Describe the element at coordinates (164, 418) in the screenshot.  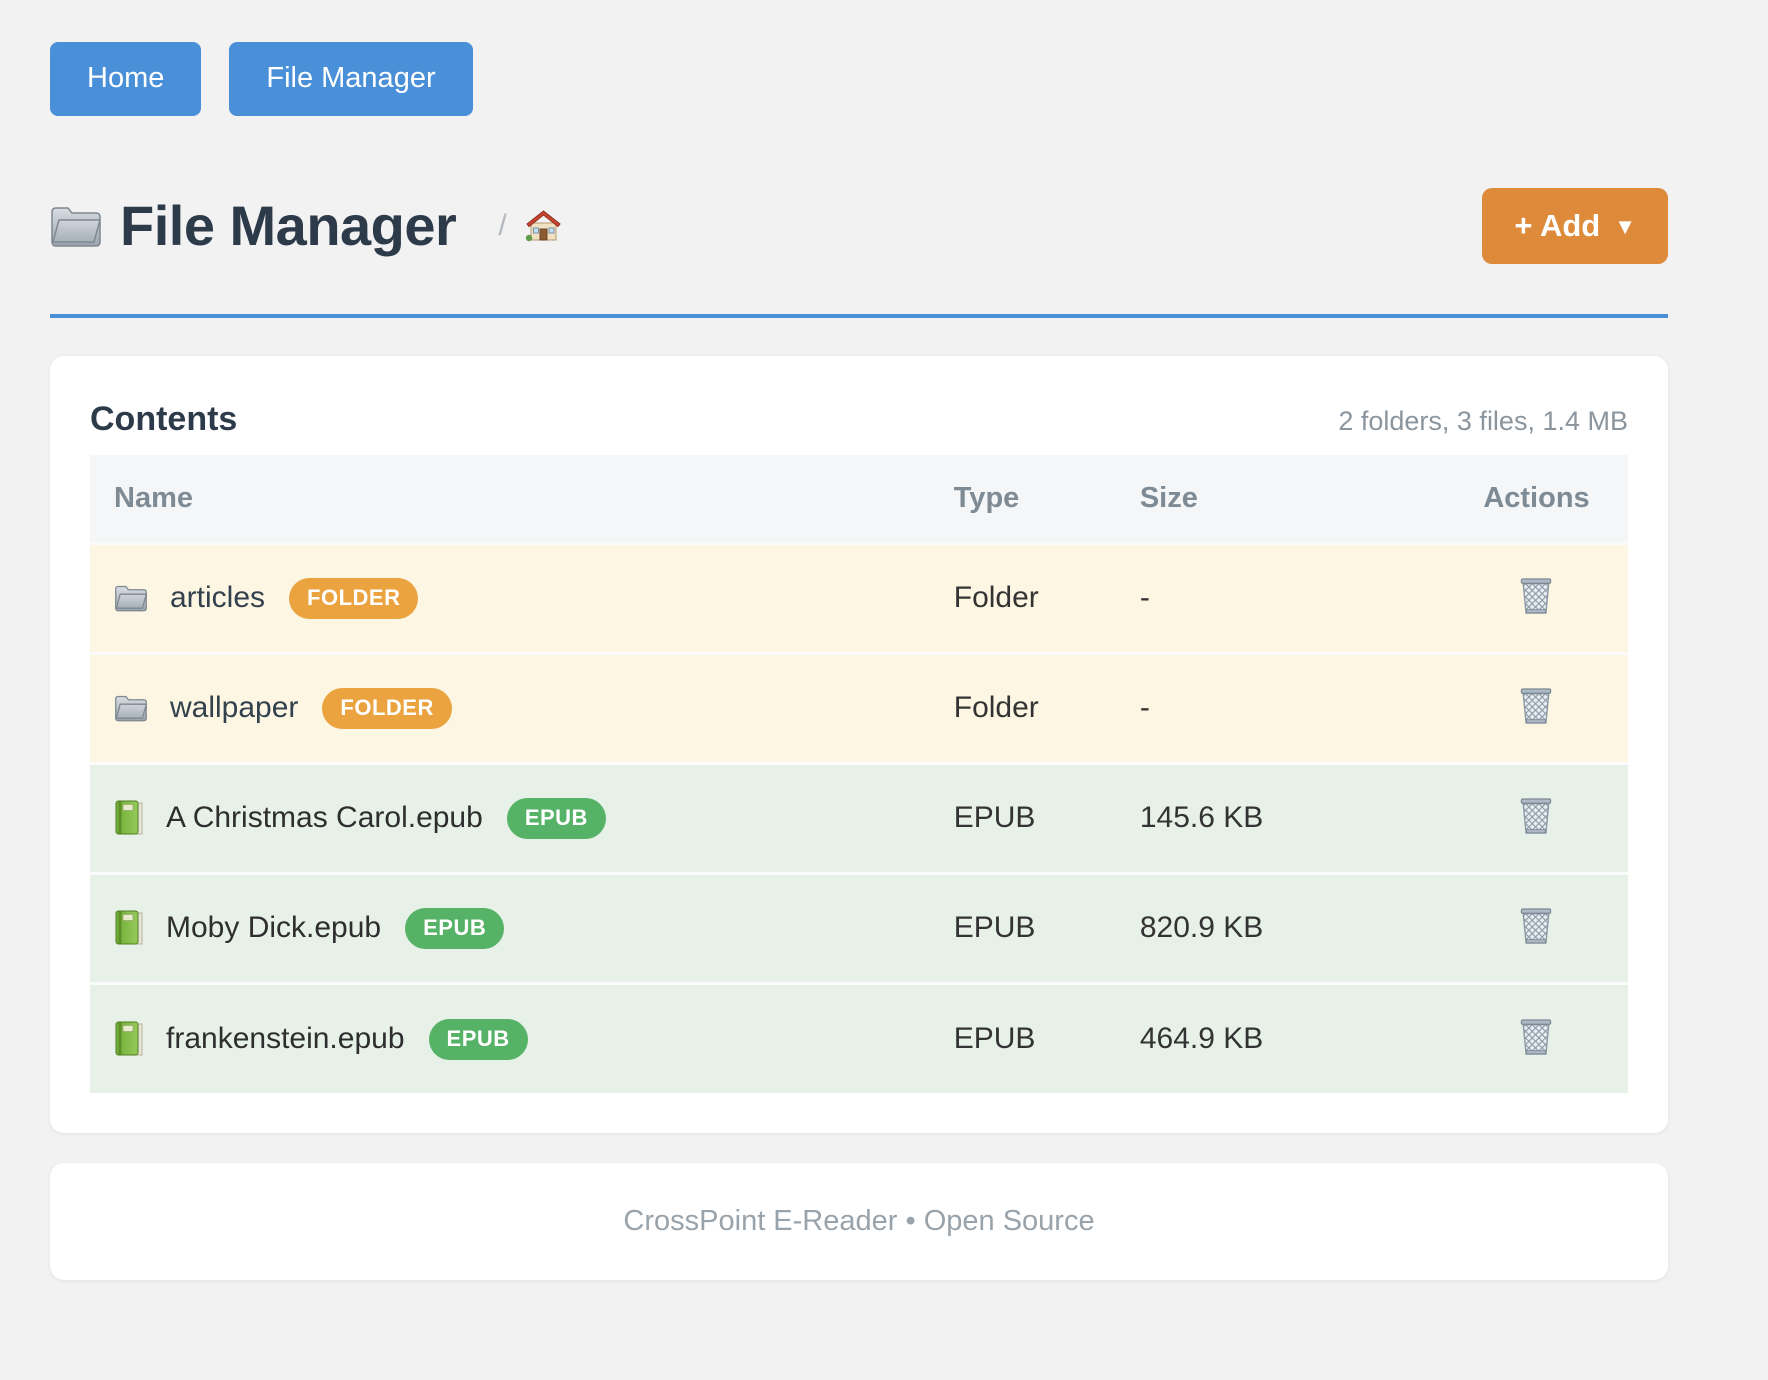
I see `contents-title: Contents` at that location.